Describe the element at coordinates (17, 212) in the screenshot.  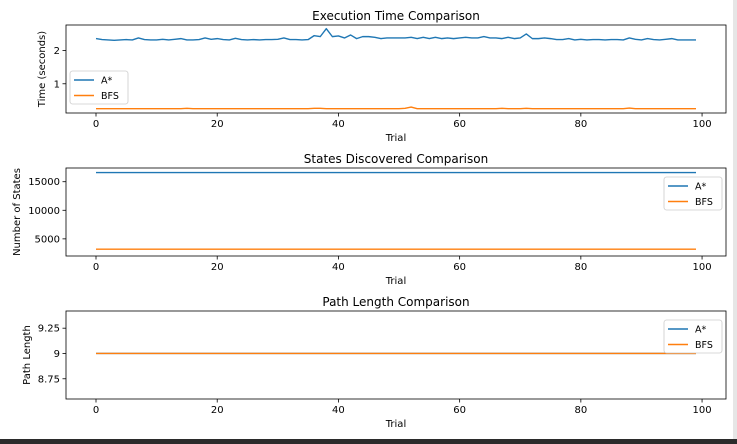
I see `y-axis-label: Number of States` at that location.